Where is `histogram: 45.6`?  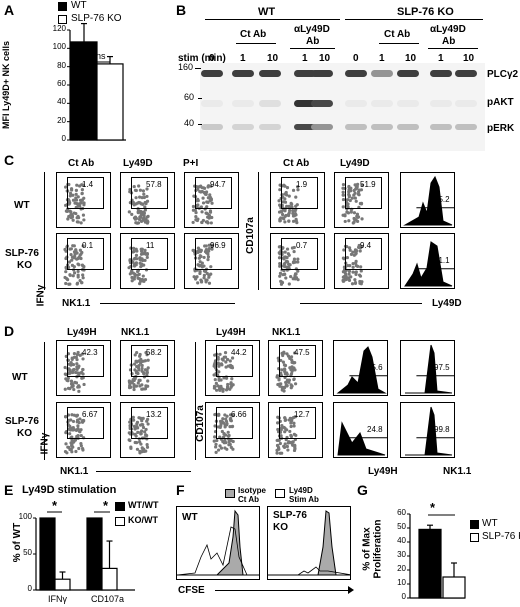
histogram: 45.6 is located at coordinates (360, 368).